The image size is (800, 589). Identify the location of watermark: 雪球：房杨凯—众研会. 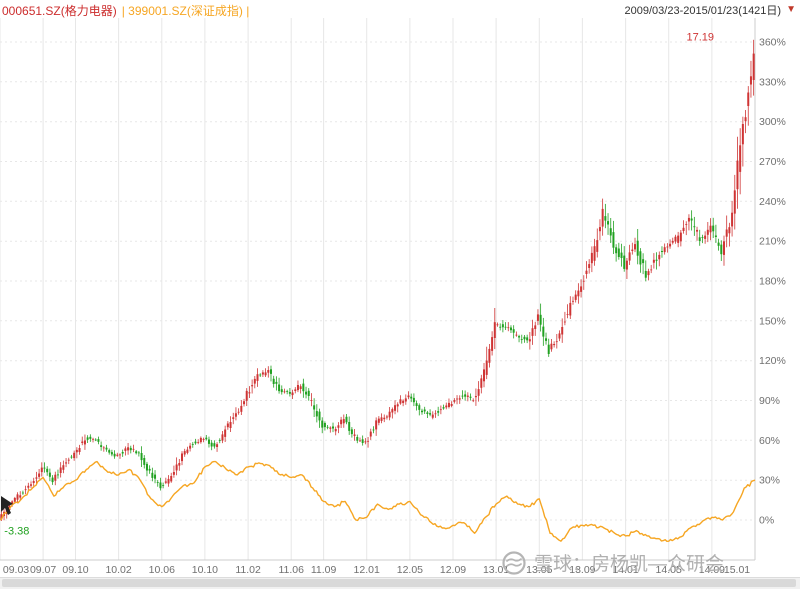
(612, 562).